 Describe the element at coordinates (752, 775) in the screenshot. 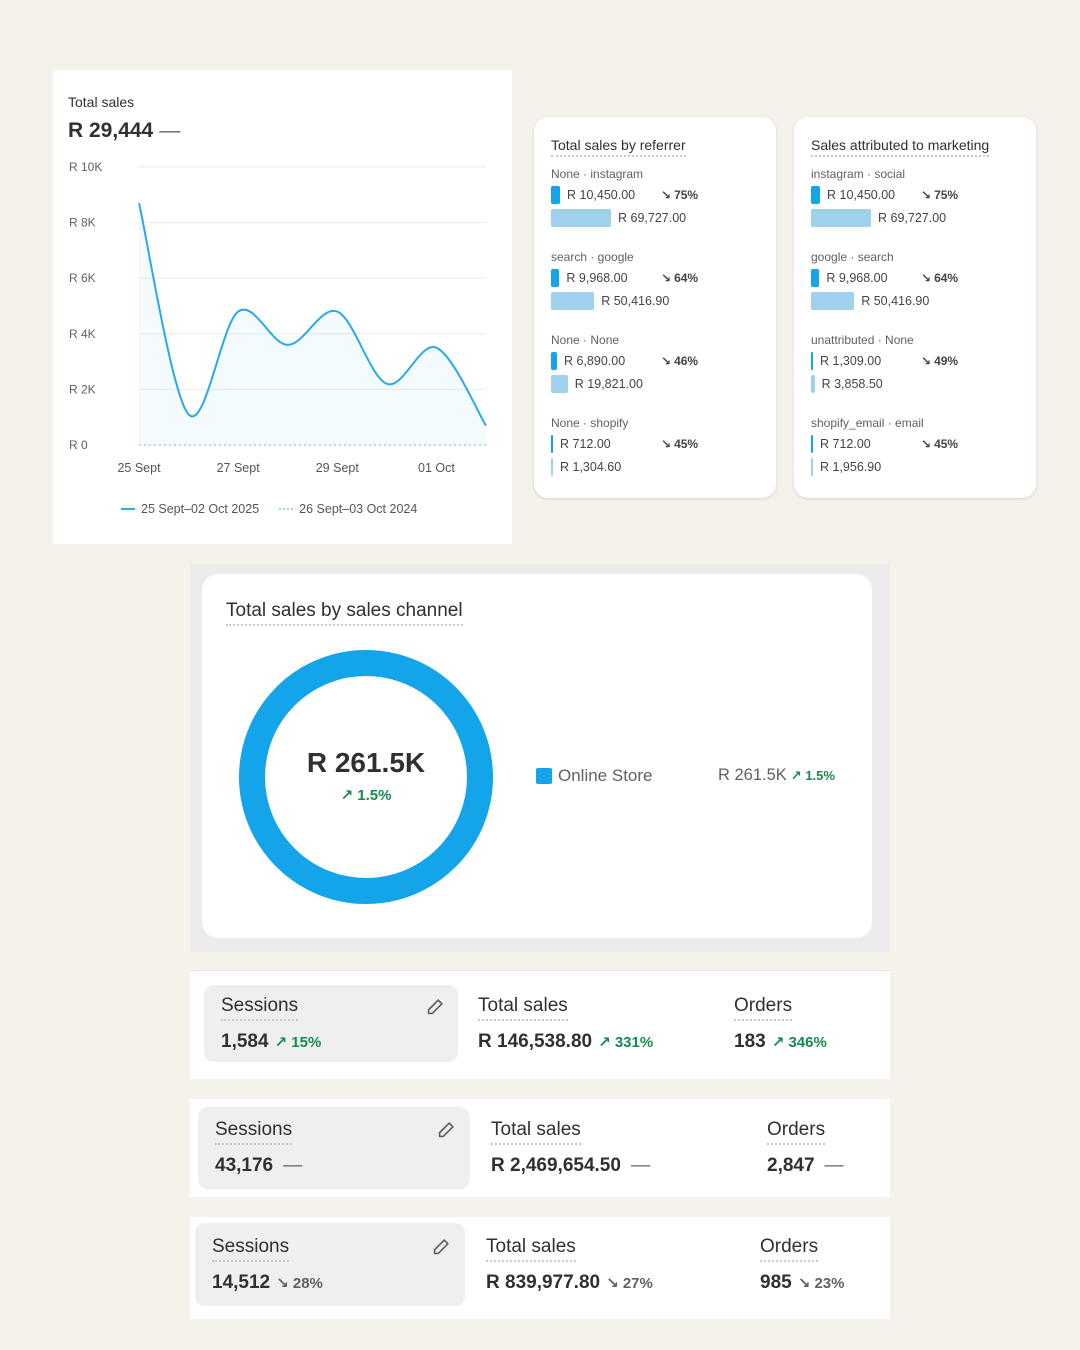

I see `channel-amount: R 261.5K` at that location.